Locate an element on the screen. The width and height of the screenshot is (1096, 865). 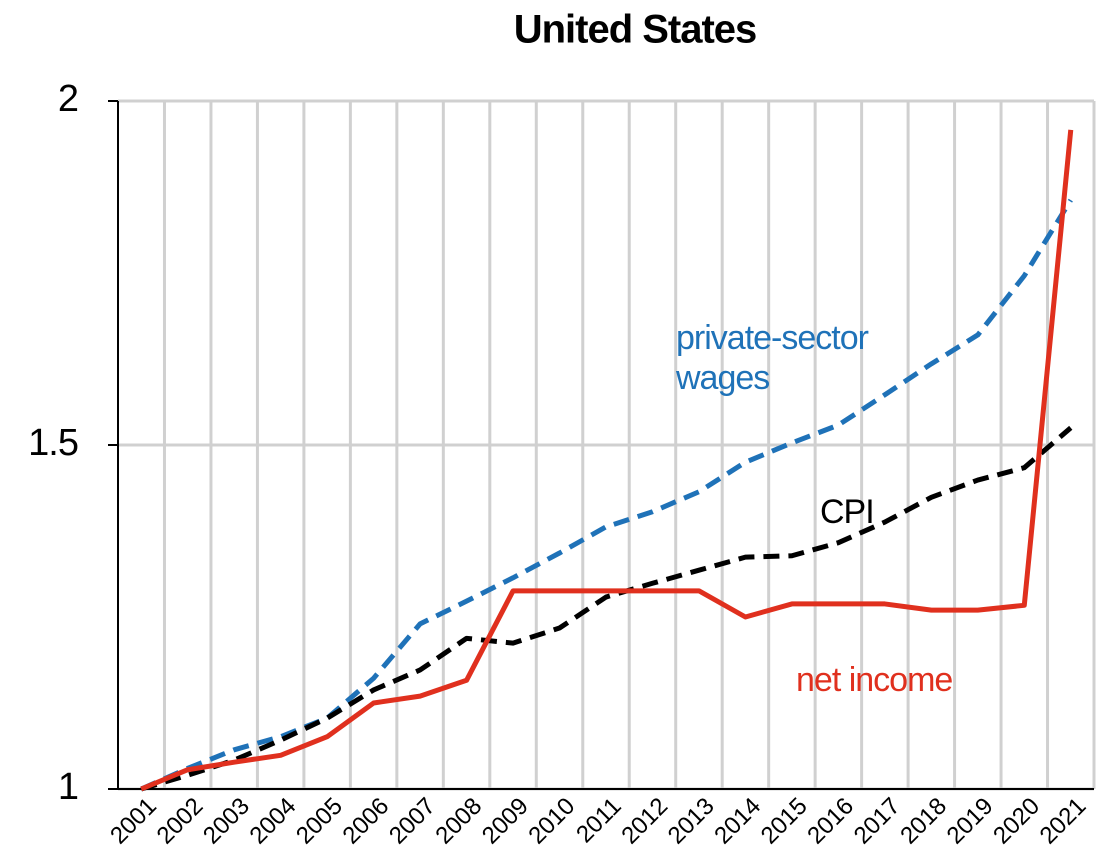
x-tick-label: 2009 is located at coordinates (505, 821).